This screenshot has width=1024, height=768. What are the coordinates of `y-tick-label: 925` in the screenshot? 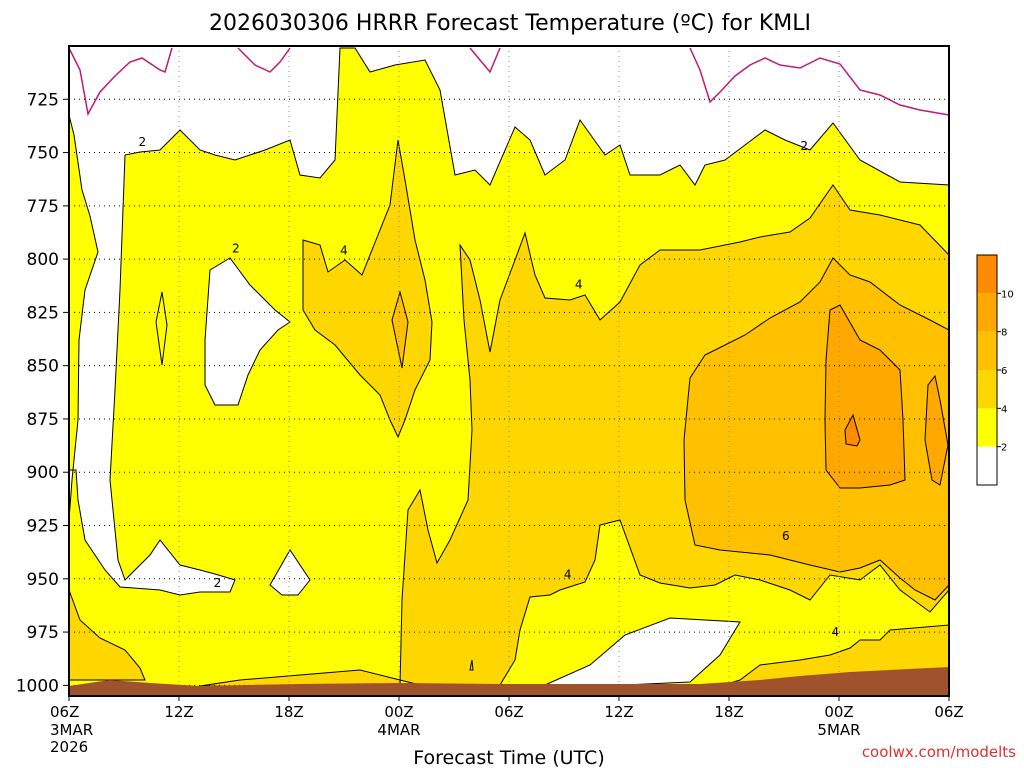 It's located at (43, 527).